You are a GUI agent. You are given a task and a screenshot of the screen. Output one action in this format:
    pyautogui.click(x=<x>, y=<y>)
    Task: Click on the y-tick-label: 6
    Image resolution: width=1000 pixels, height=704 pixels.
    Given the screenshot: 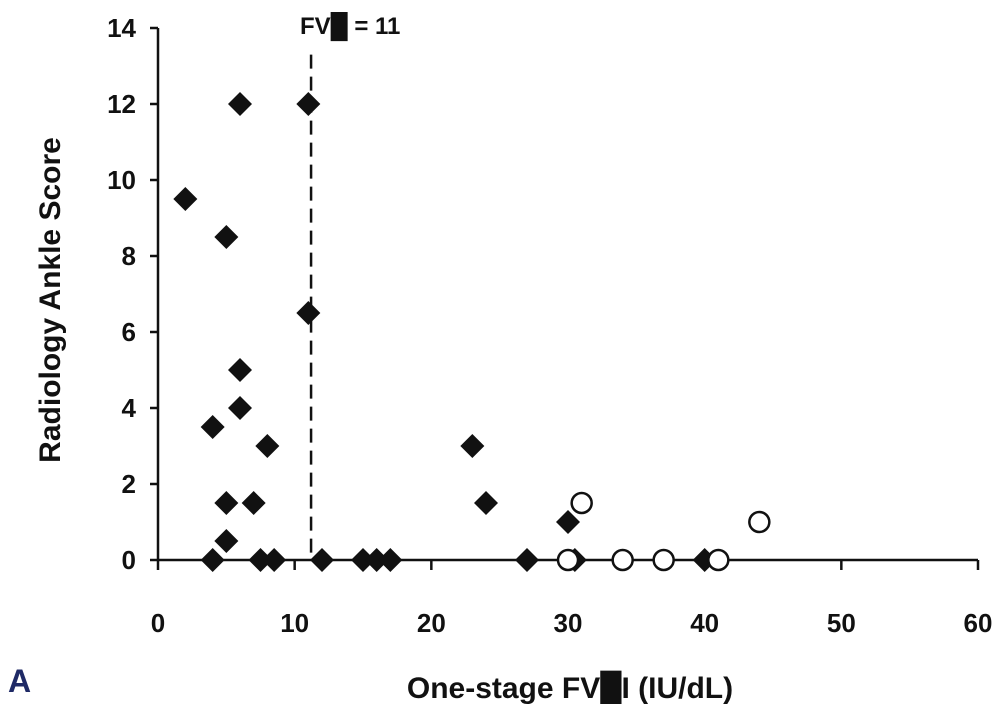 What is the action you would take?
    pyautogui.click(x=129, y=332)
    